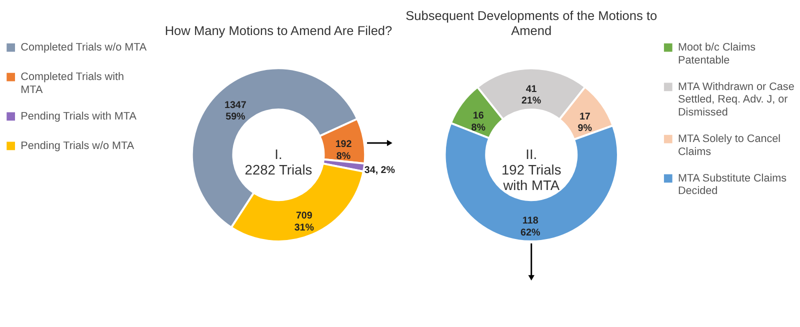 This screenshot has width=800, height=327. What do you see at coordinates (532, 170) in the screenshot?
I see `text: II. 192 Trials with MTA` at bounding box center [532, 170].